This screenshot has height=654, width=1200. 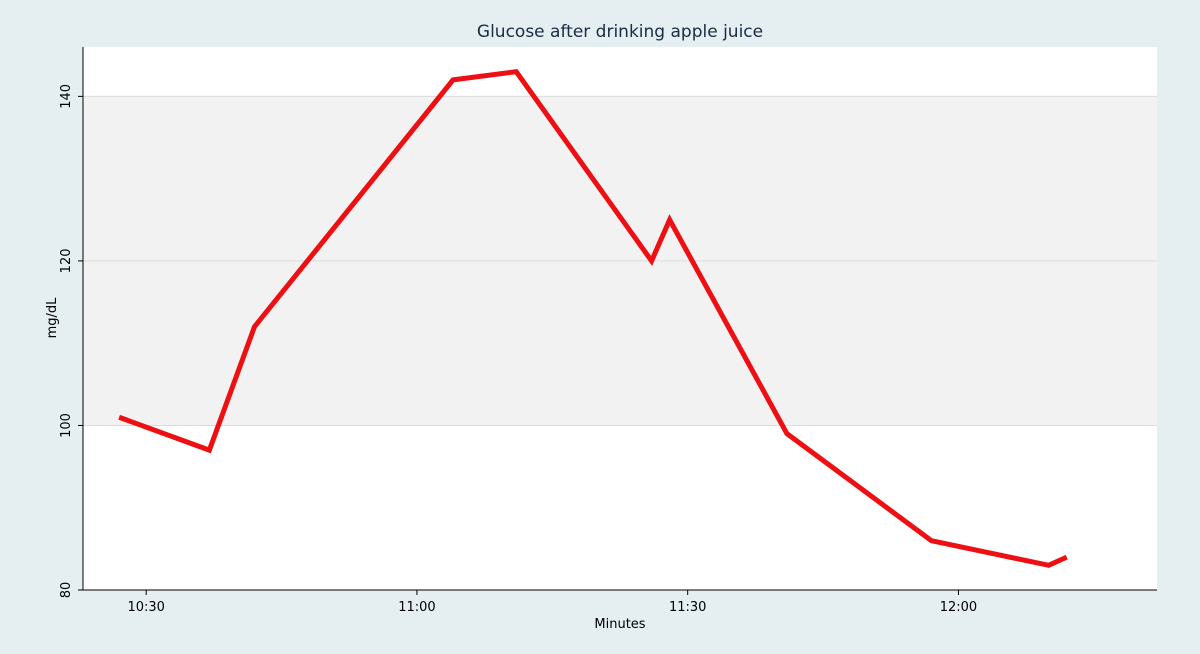 What do you see at coordinates (145, 607) in the screenshot?
I see `x-tick-label: 10:30` at bounding box center [145, 607].